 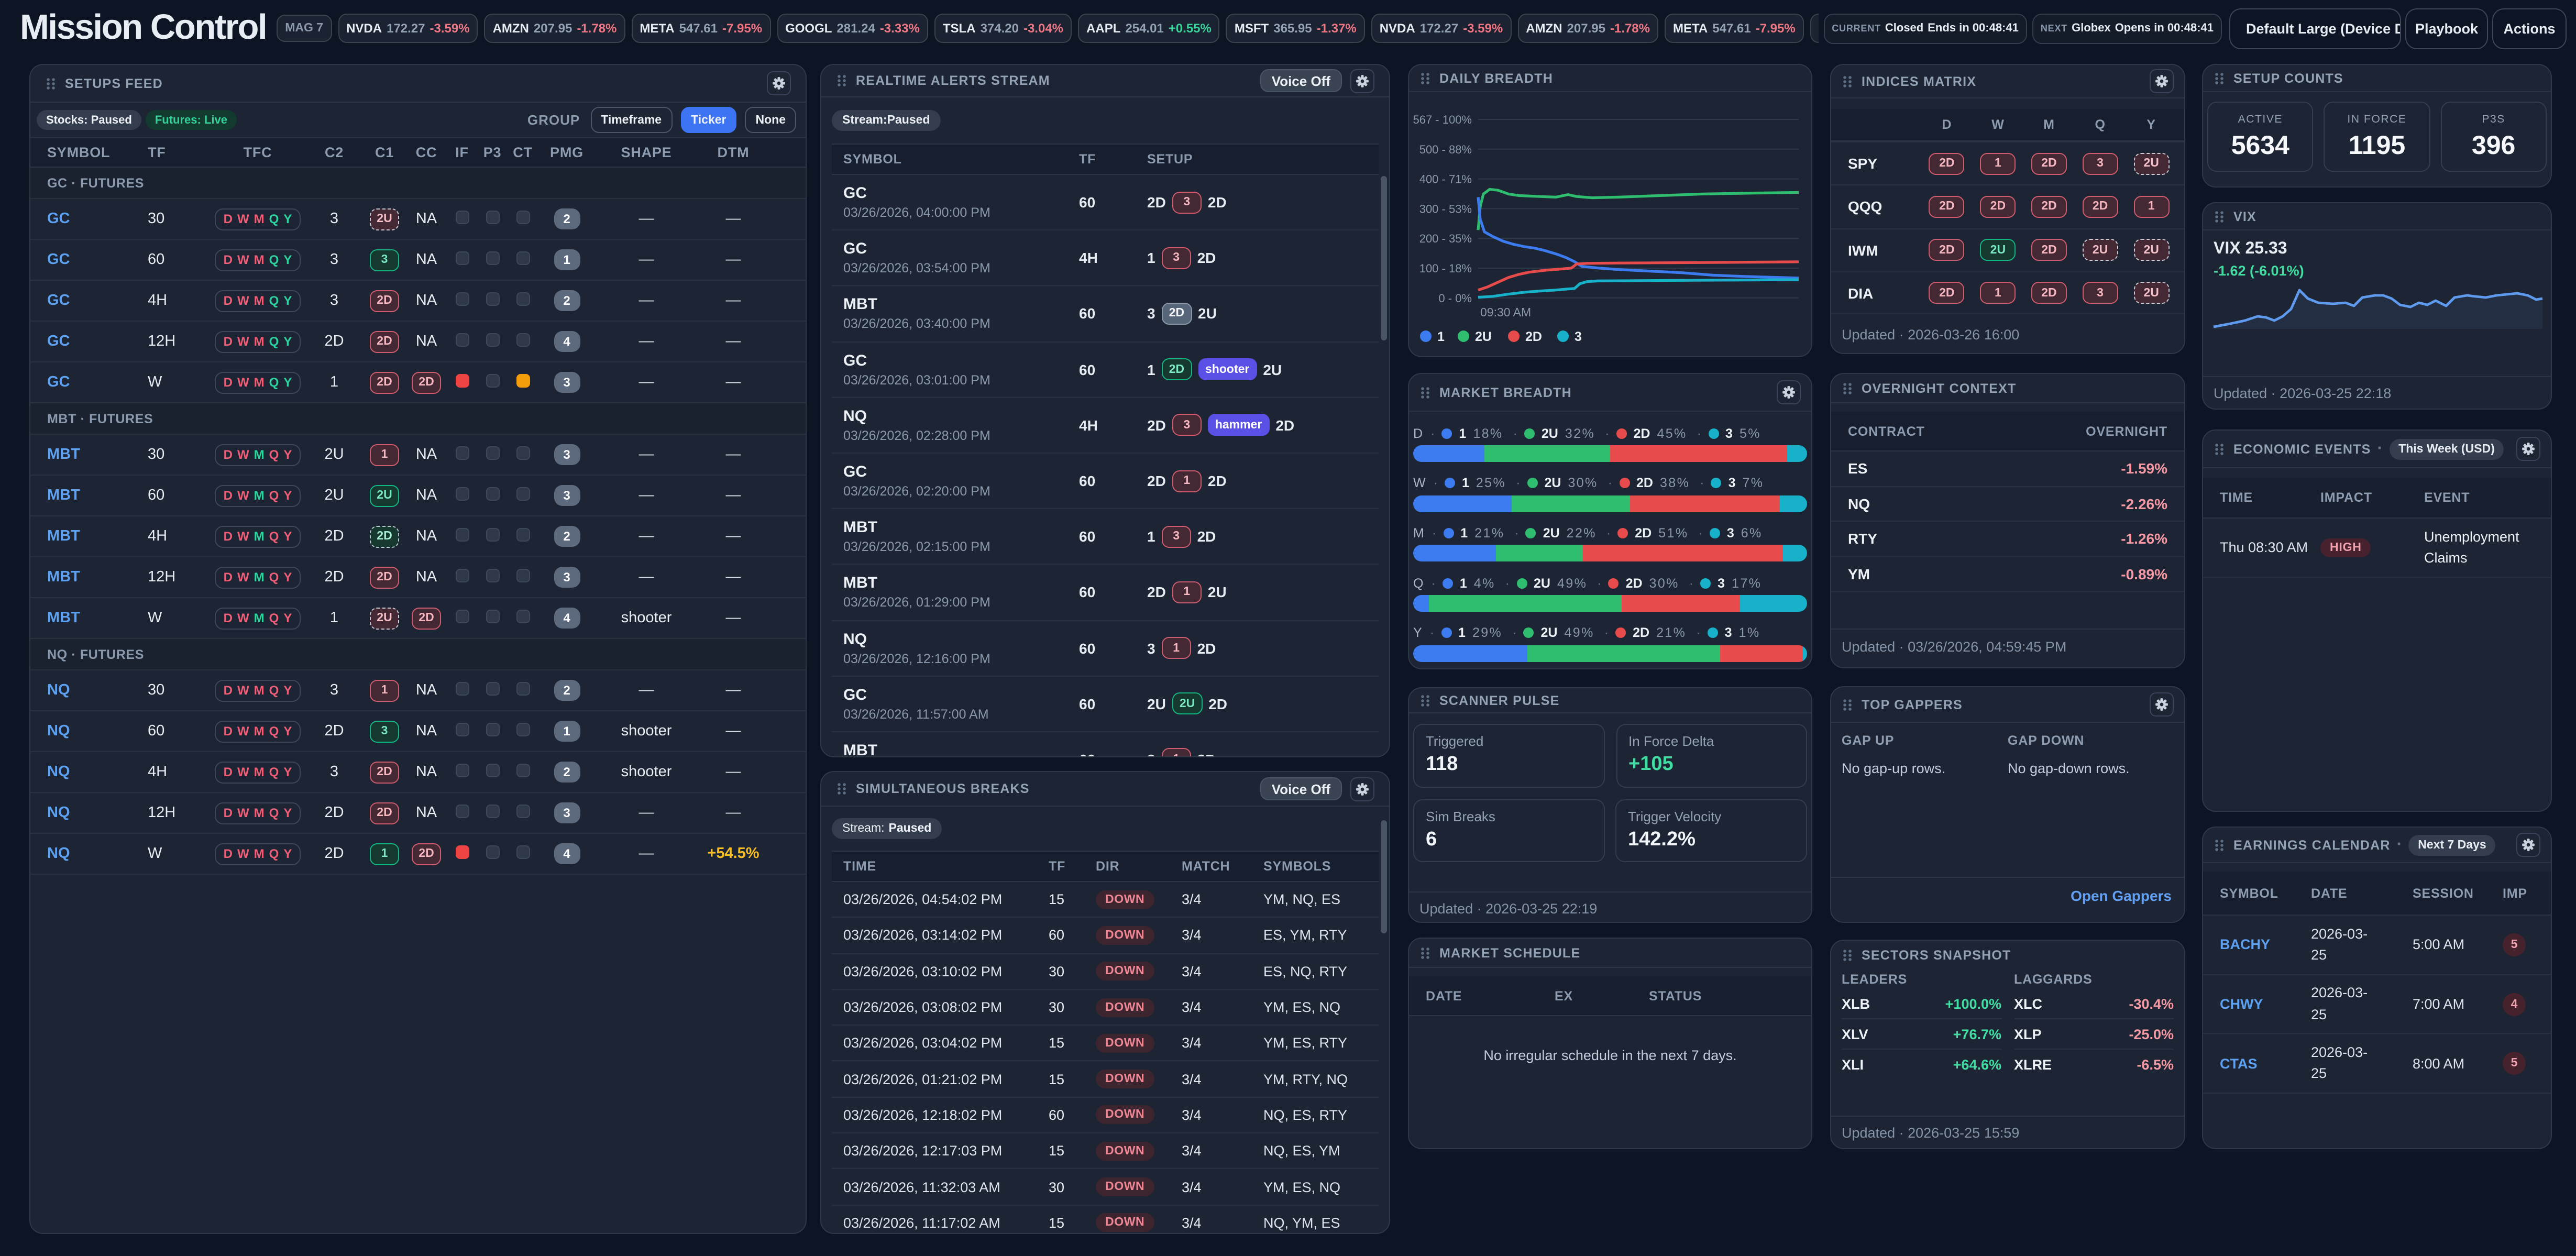 What do you see at coordinates (1445, 179) in the screenshot?
I see `svg-text: 400 - 71%` at bounding box center [1445, 179].